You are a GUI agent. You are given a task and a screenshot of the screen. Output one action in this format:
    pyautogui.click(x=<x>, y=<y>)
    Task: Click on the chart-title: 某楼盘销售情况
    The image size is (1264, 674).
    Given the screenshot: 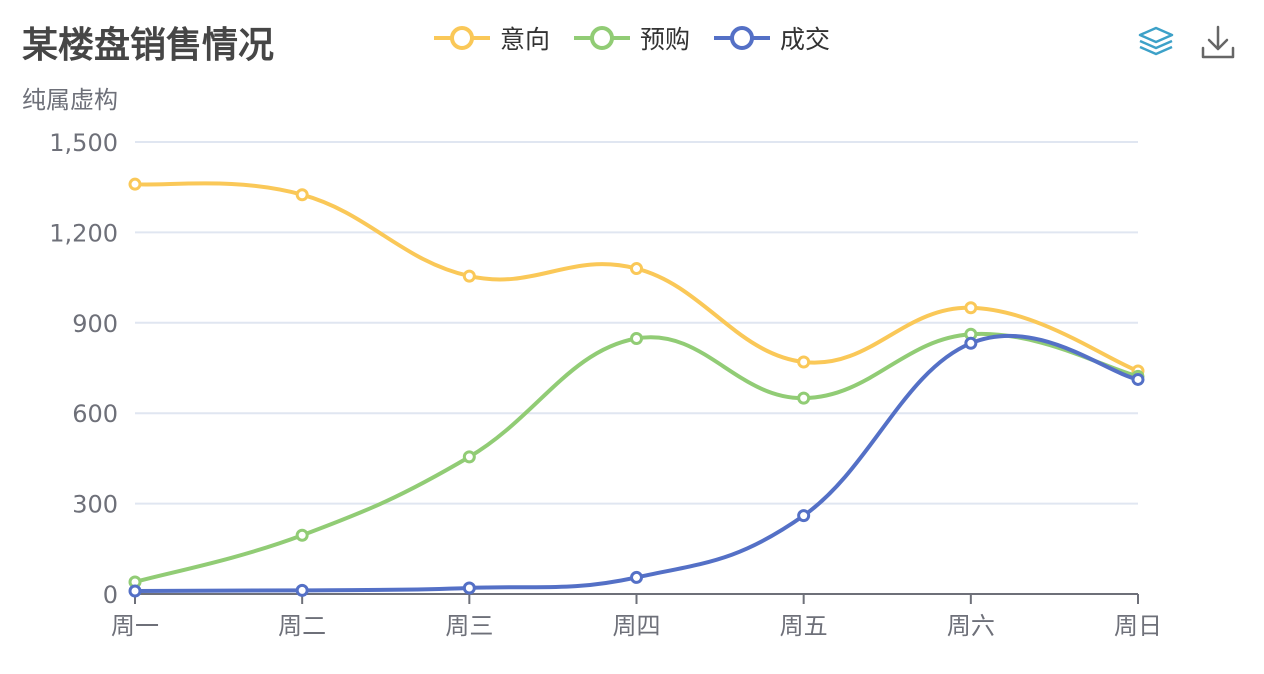 What is the action you would take?
    pyautogui.click(x=148, y=45)
    